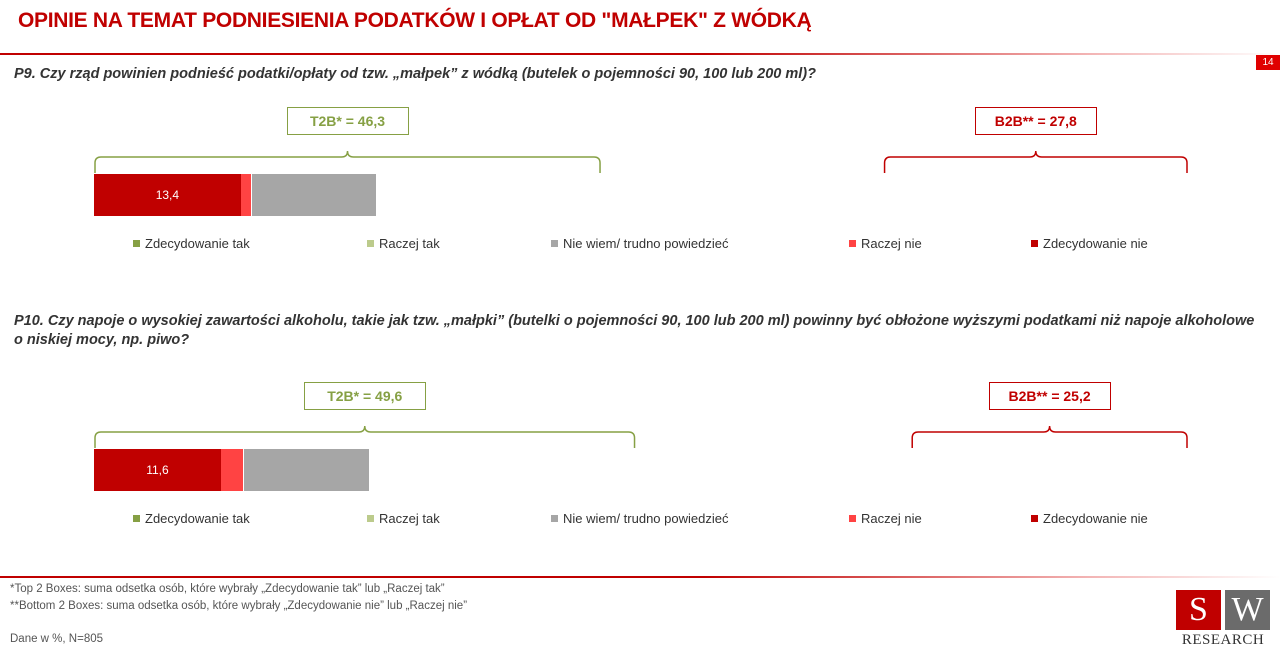 The height and width of the screenshot is (657, 1280). What do you see at coordinates (1223, 640) in the screenshot?
I see `logo-subtitle: RESEARCH` at bounding box center [1223, 640].